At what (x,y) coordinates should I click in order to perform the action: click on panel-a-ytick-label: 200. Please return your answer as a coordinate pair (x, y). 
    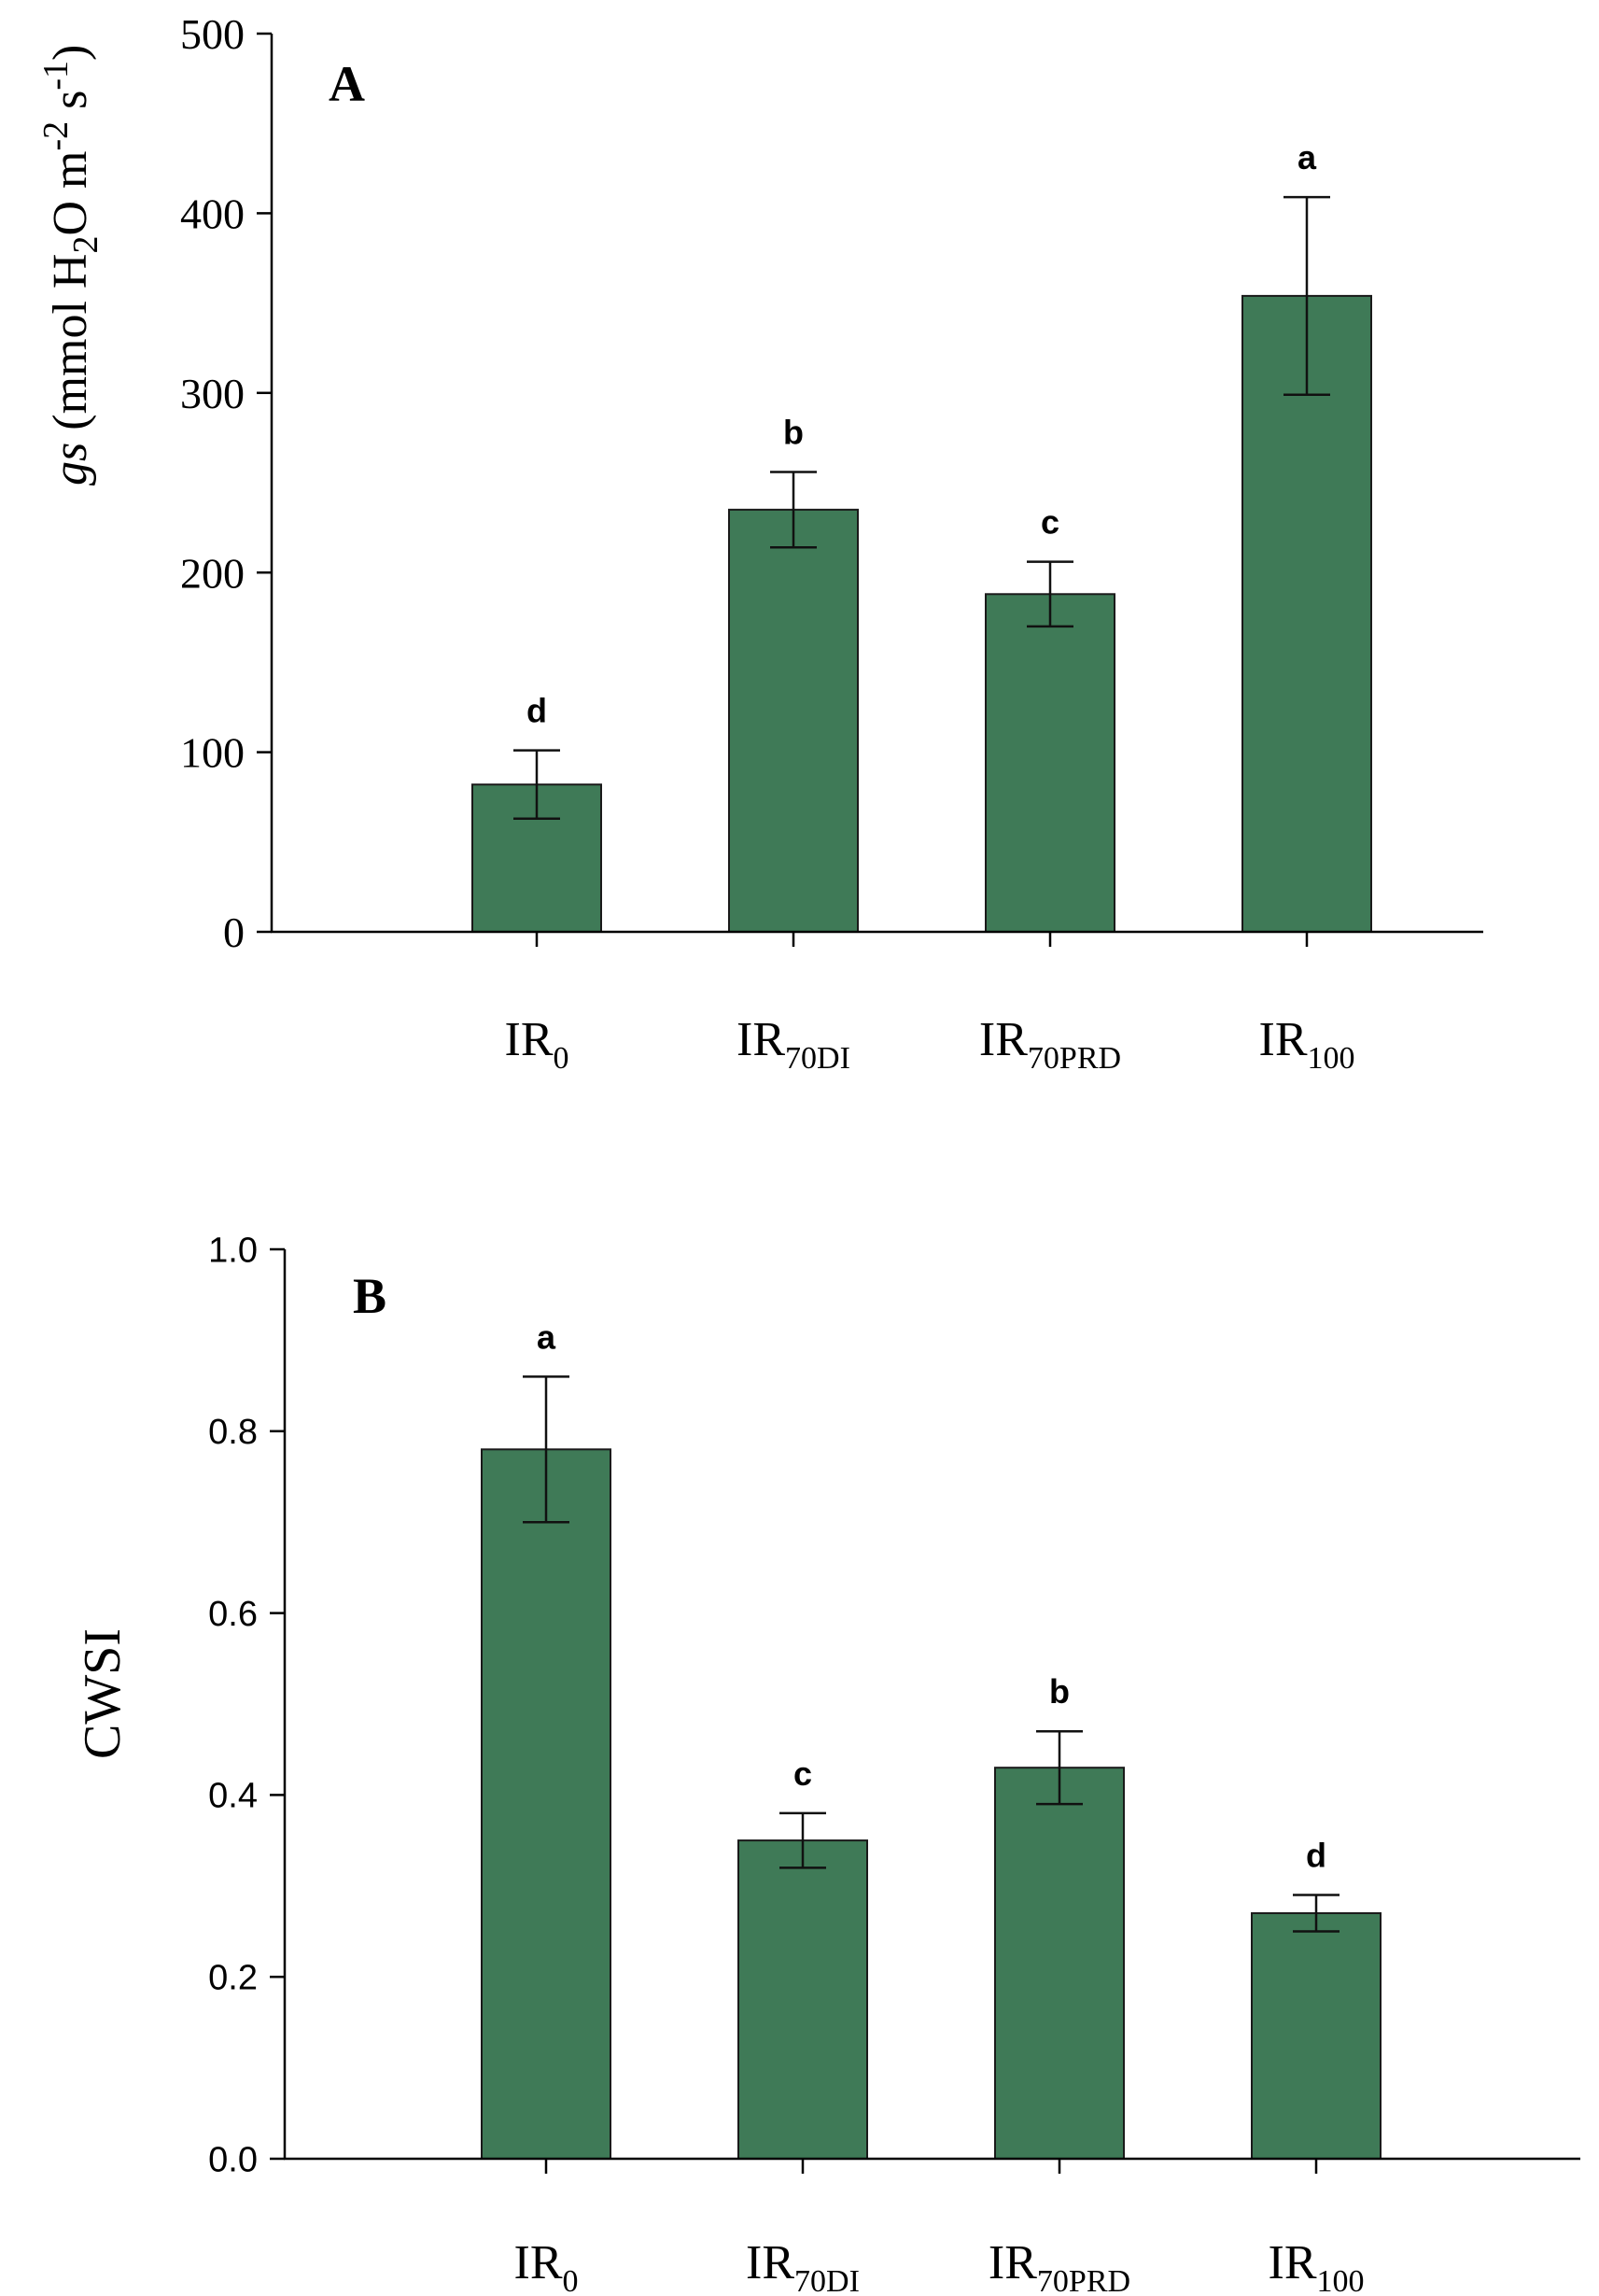
    Looking at the image, I should click on (212, 573).